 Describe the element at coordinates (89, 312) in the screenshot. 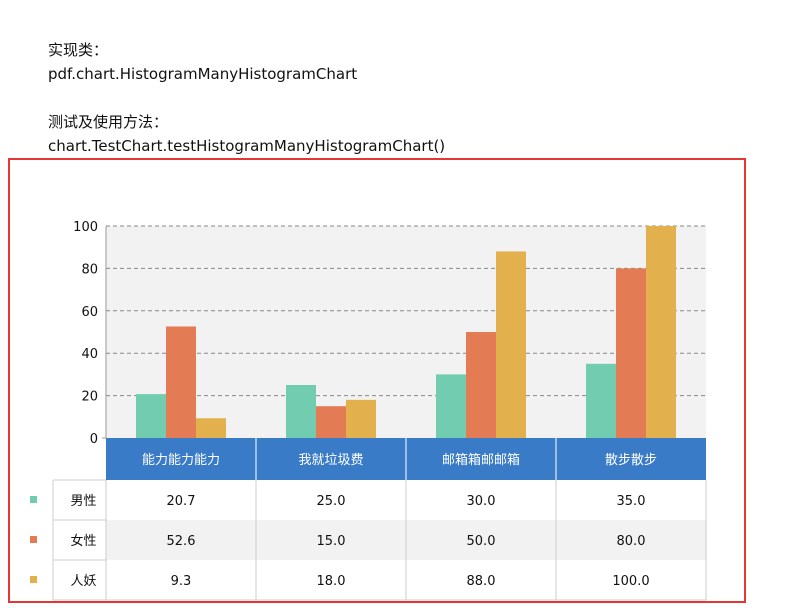

I see `y-tick-label: 60` at that location.